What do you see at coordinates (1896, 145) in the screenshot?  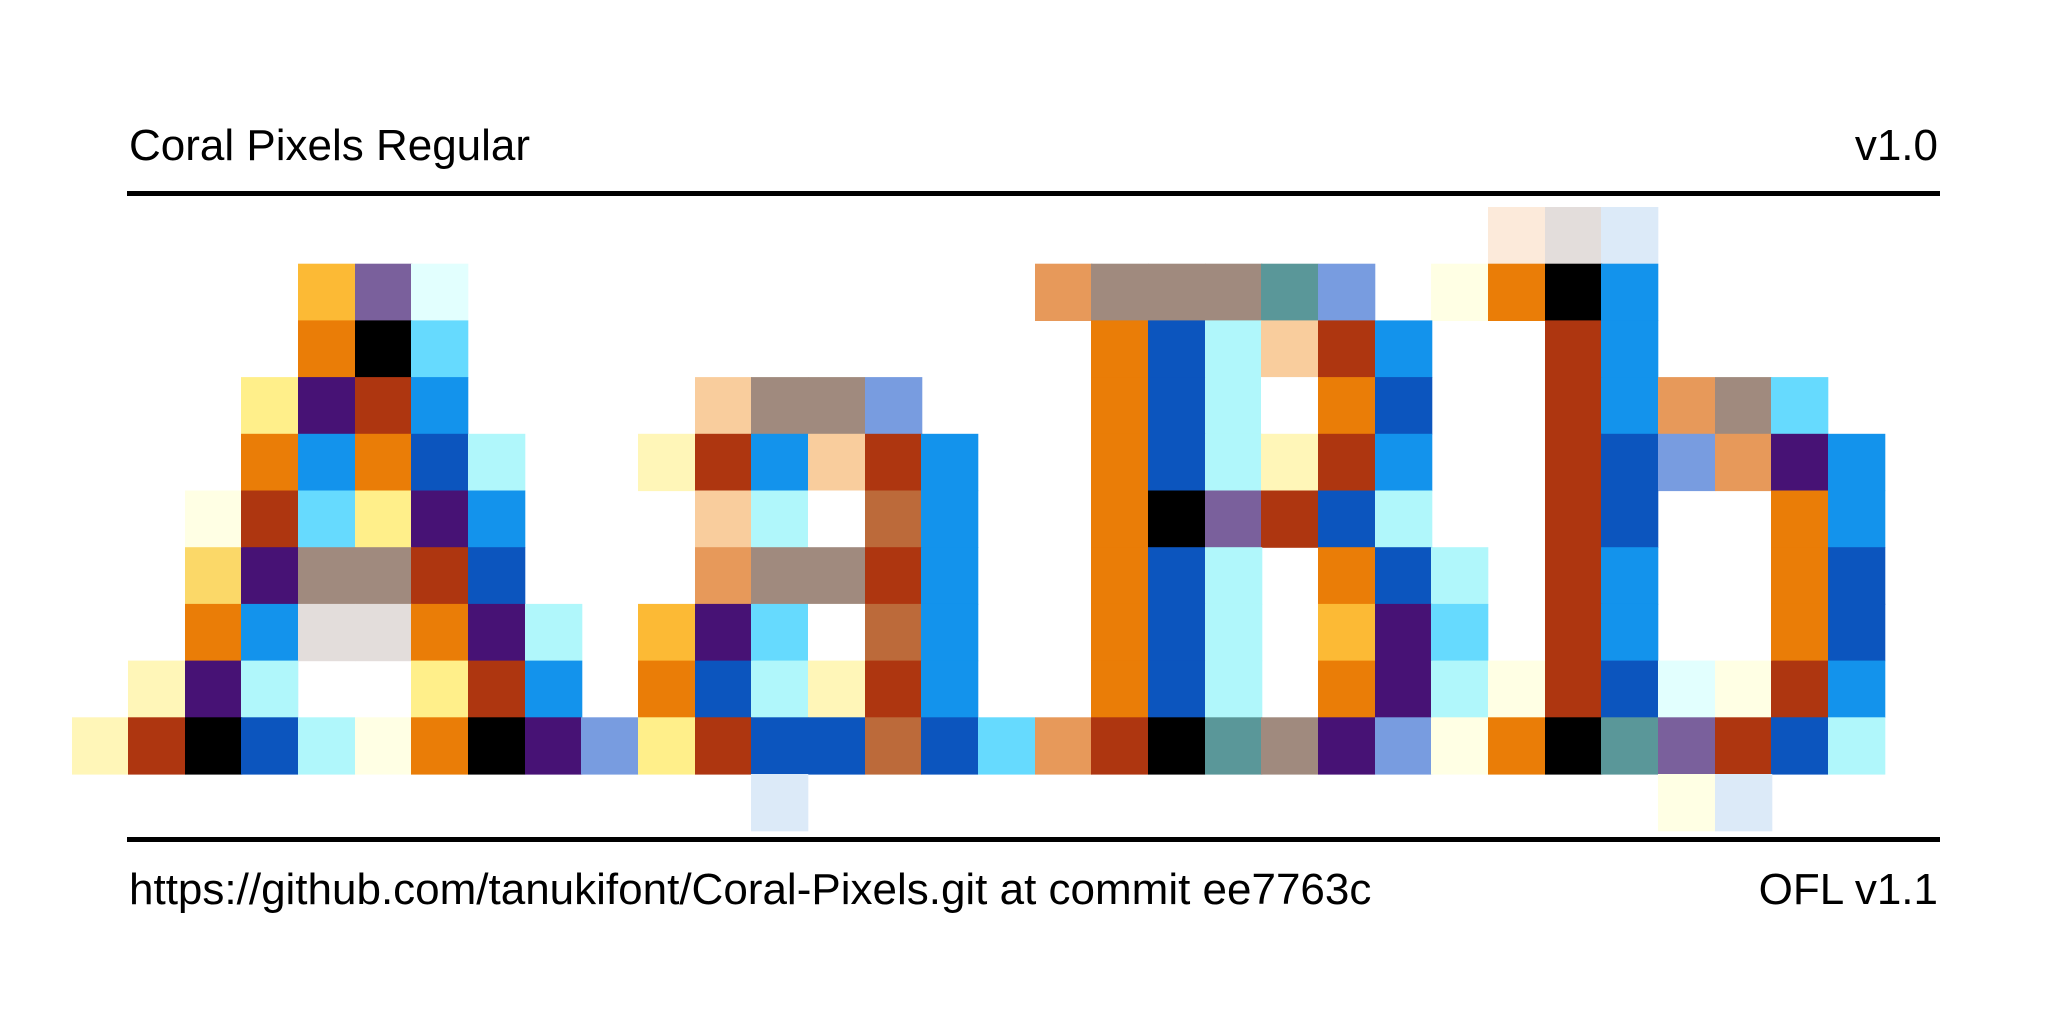 I see `font-version: v1.0` at bounding box center [1896, 145].